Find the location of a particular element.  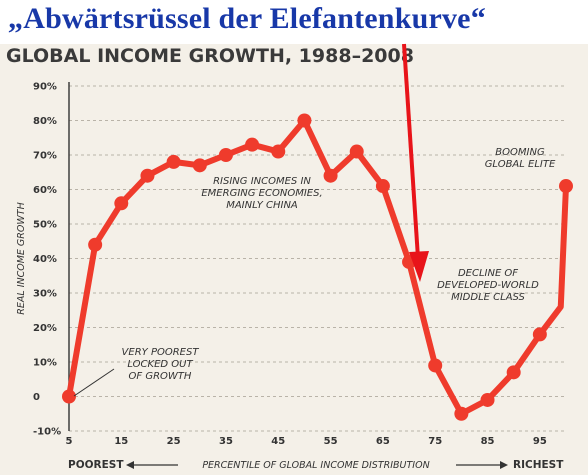

annotation-line: MIDDLE CLASS is located at coordinates (488, 297).